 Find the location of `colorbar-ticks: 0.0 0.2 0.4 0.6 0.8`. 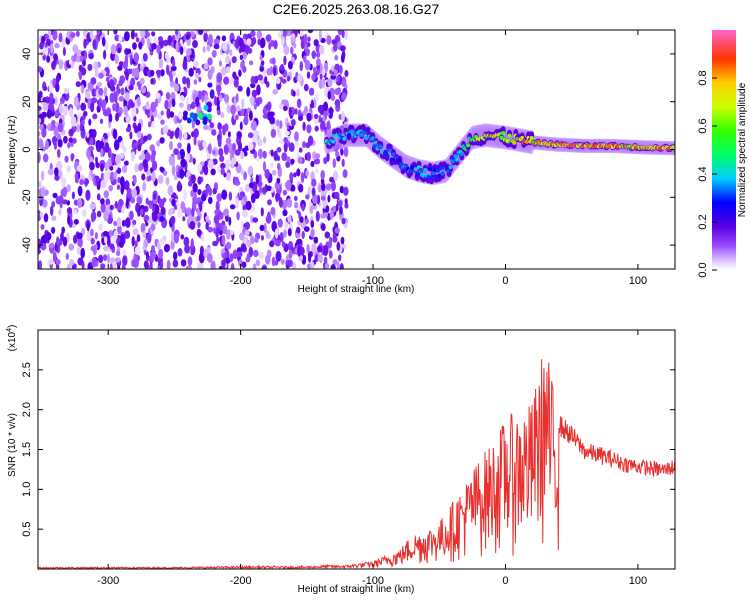

colorbar-ticks: 0.0 0.2 0.4 0.6 0.8 is located at coordinates (707, 174).